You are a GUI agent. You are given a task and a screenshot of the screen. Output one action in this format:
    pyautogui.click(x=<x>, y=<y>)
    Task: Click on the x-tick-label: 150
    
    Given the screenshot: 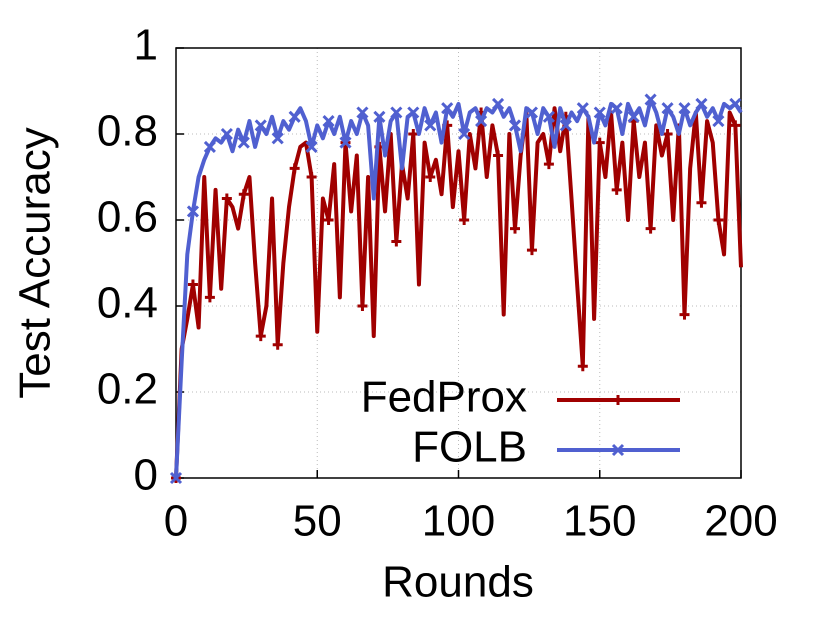 What is the action you would take?
    pyautogui.click(x=599, y=521)
    